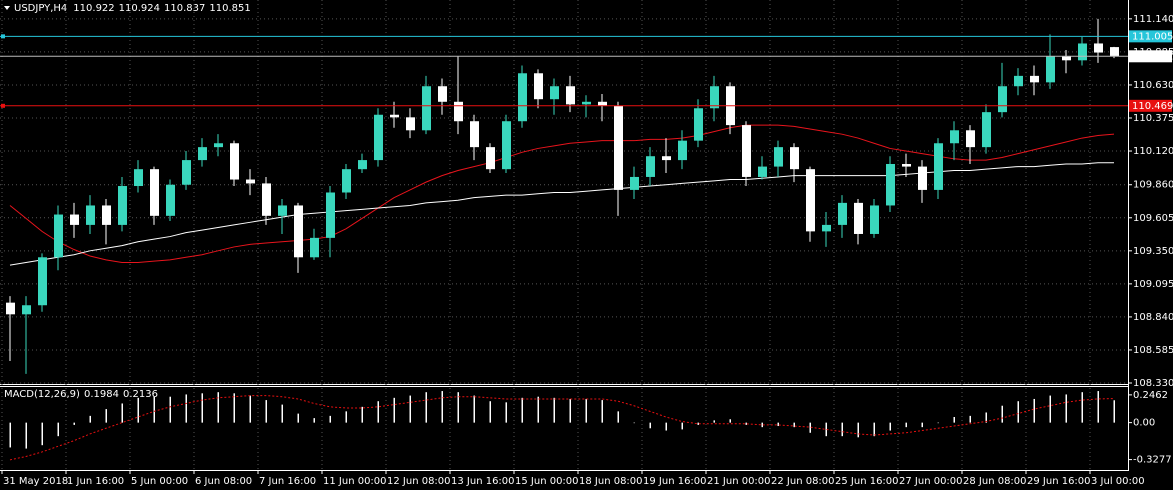 The image size is (1173, 490). I want to click on x-tick-label: 7 Jun 16:00, so click(287, 481).